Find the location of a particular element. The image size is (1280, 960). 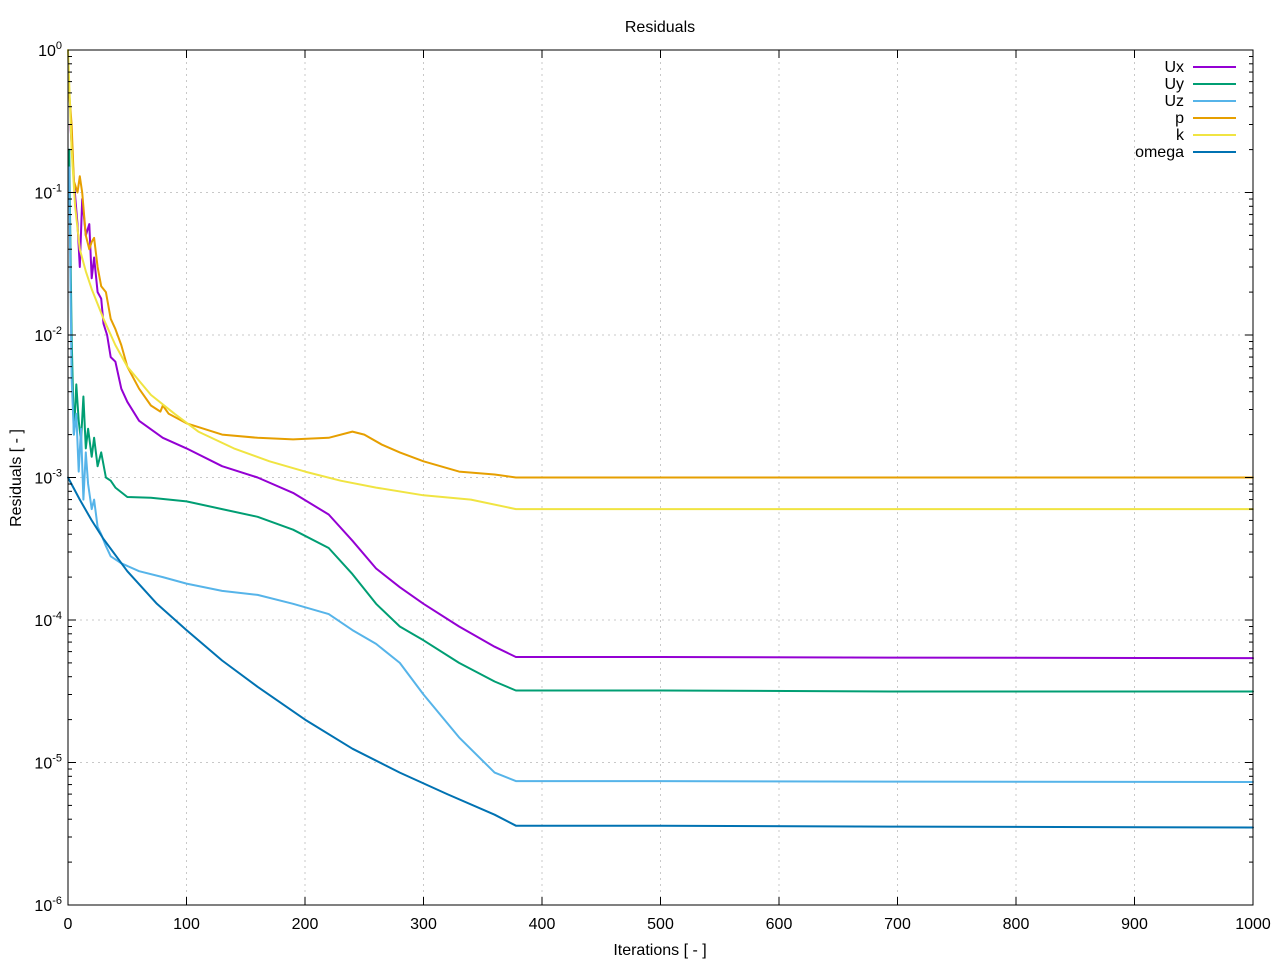

legend-label-p: p is located at coordinates (1179, 118).